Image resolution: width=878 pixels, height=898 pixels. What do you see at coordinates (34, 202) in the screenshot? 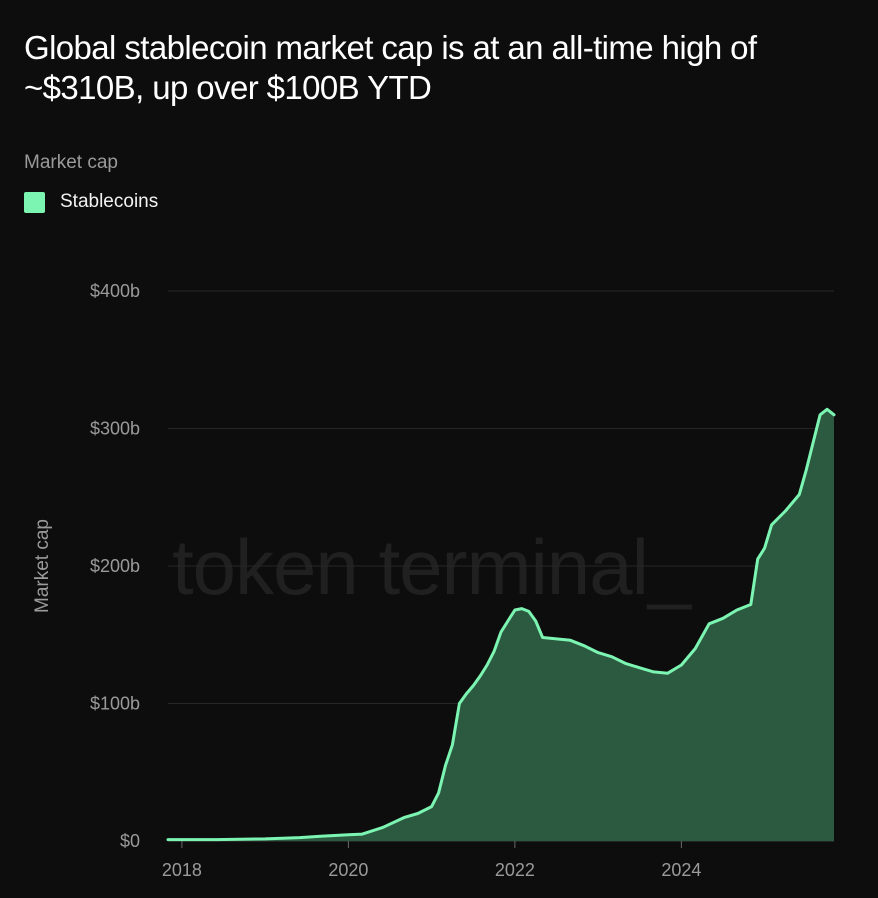
I see `legend-swatch-stablecoins` at bounding box center [34, 202].